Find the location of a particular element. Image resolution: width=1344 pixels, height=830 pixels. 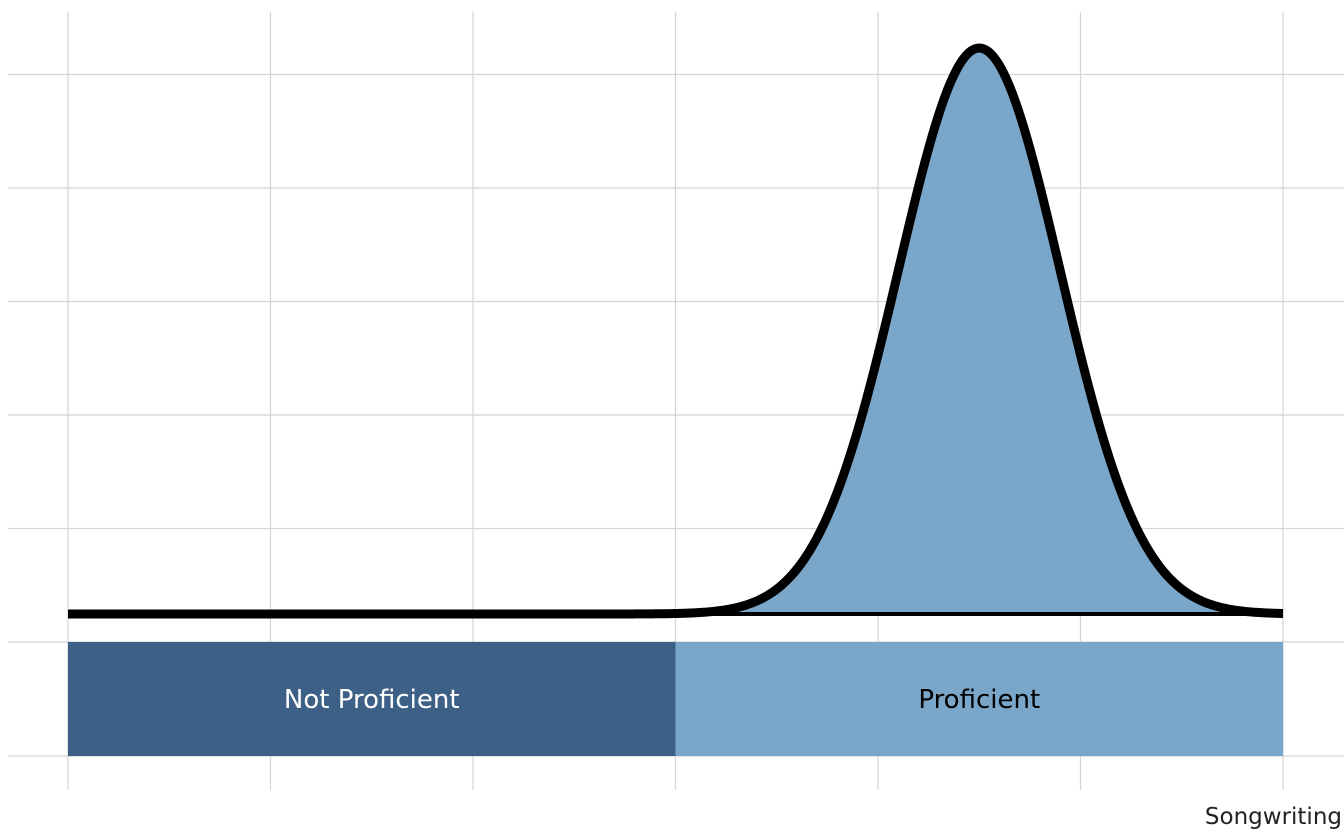

band-proficient is located at coordinates (979, 699).